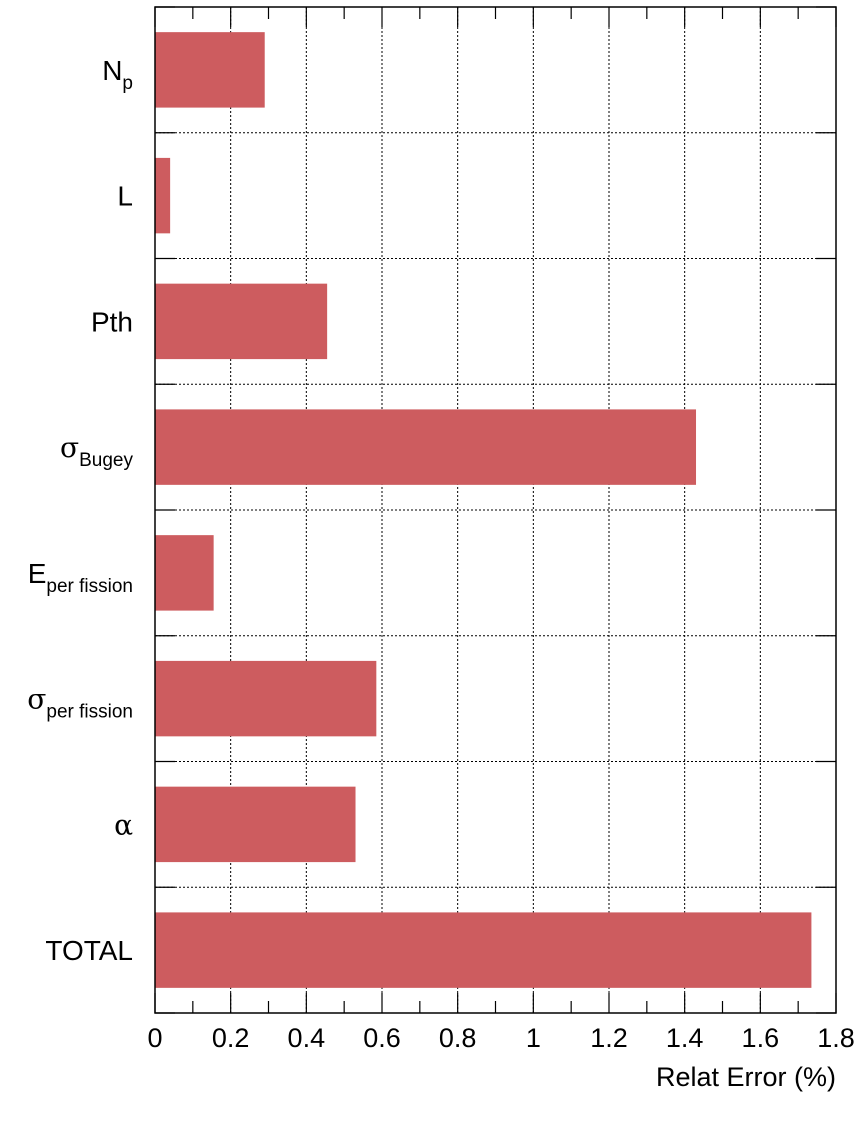 This screenshot has height=1124, width=865. What do you see at coordinates (231, 1038) in the screenshot?
I see `x-tick-label: 0.2` at bounding box center [231, 1038].